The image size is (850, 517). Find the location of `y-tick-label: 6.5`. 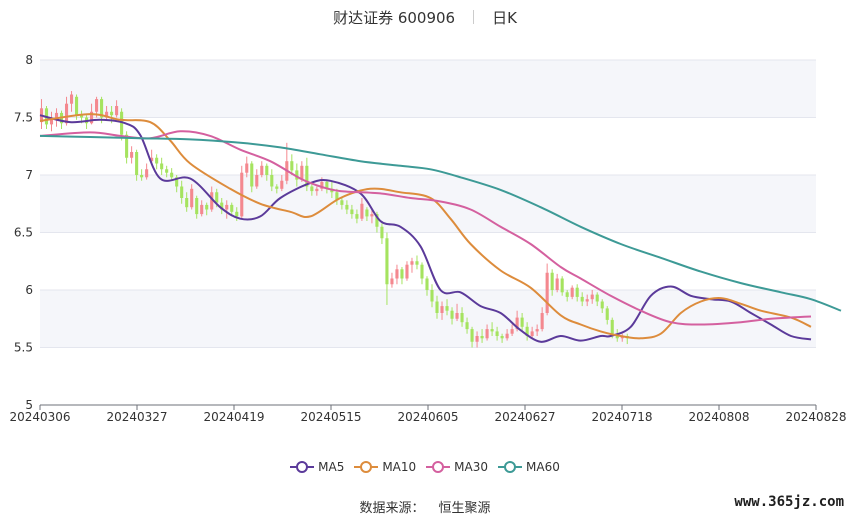

y-tick-label: 6.5 is located at coordinates (23, 233).